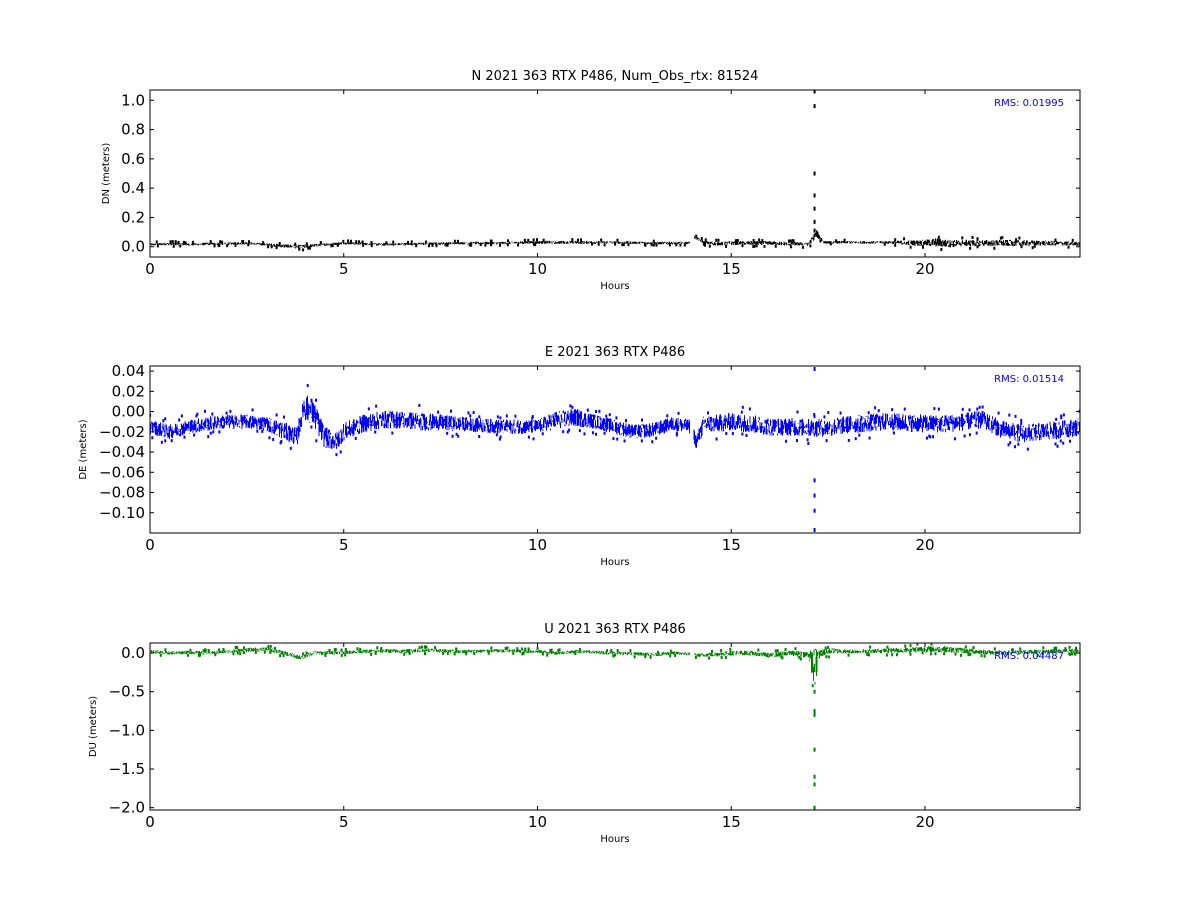 This screenshot has height=900, width=1200. I want to click on up-x-tick-label: 20, so click(924, 822).